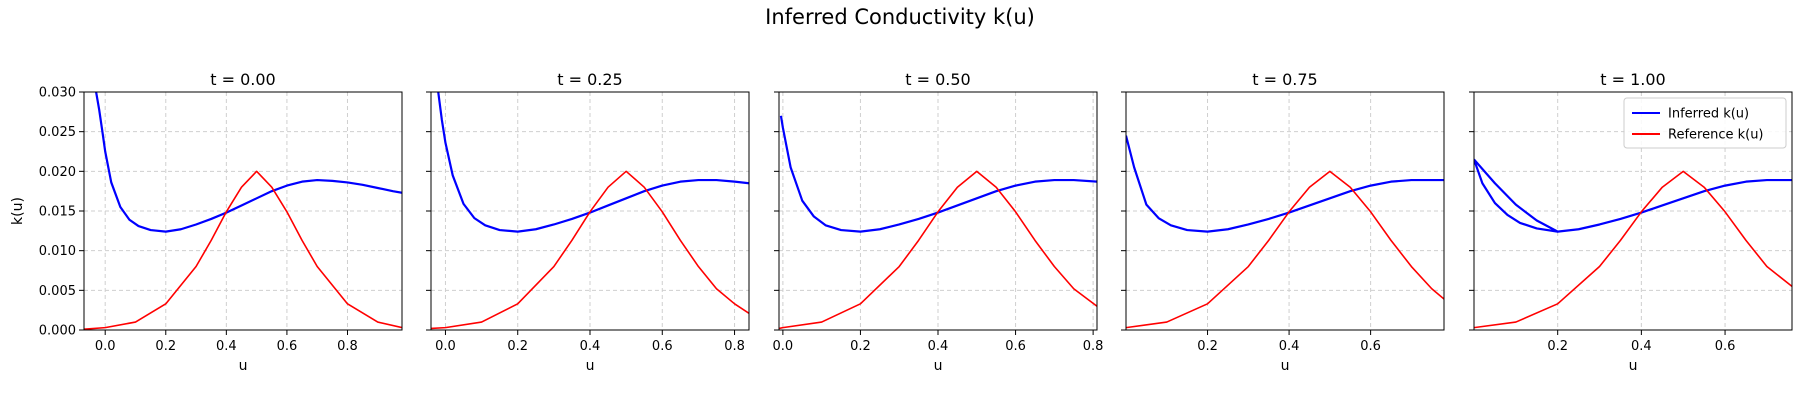  I want to click on legend-entry: Inferred k(u), so click(1708, 114).